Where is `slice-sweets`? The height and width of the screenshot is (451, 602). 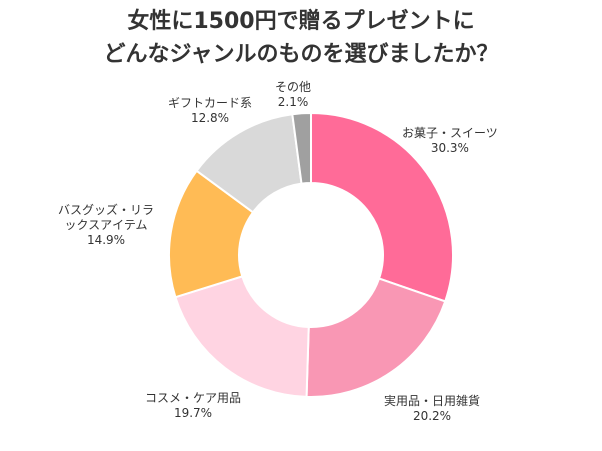 slice-sweets is located at coordinates (382, 207).